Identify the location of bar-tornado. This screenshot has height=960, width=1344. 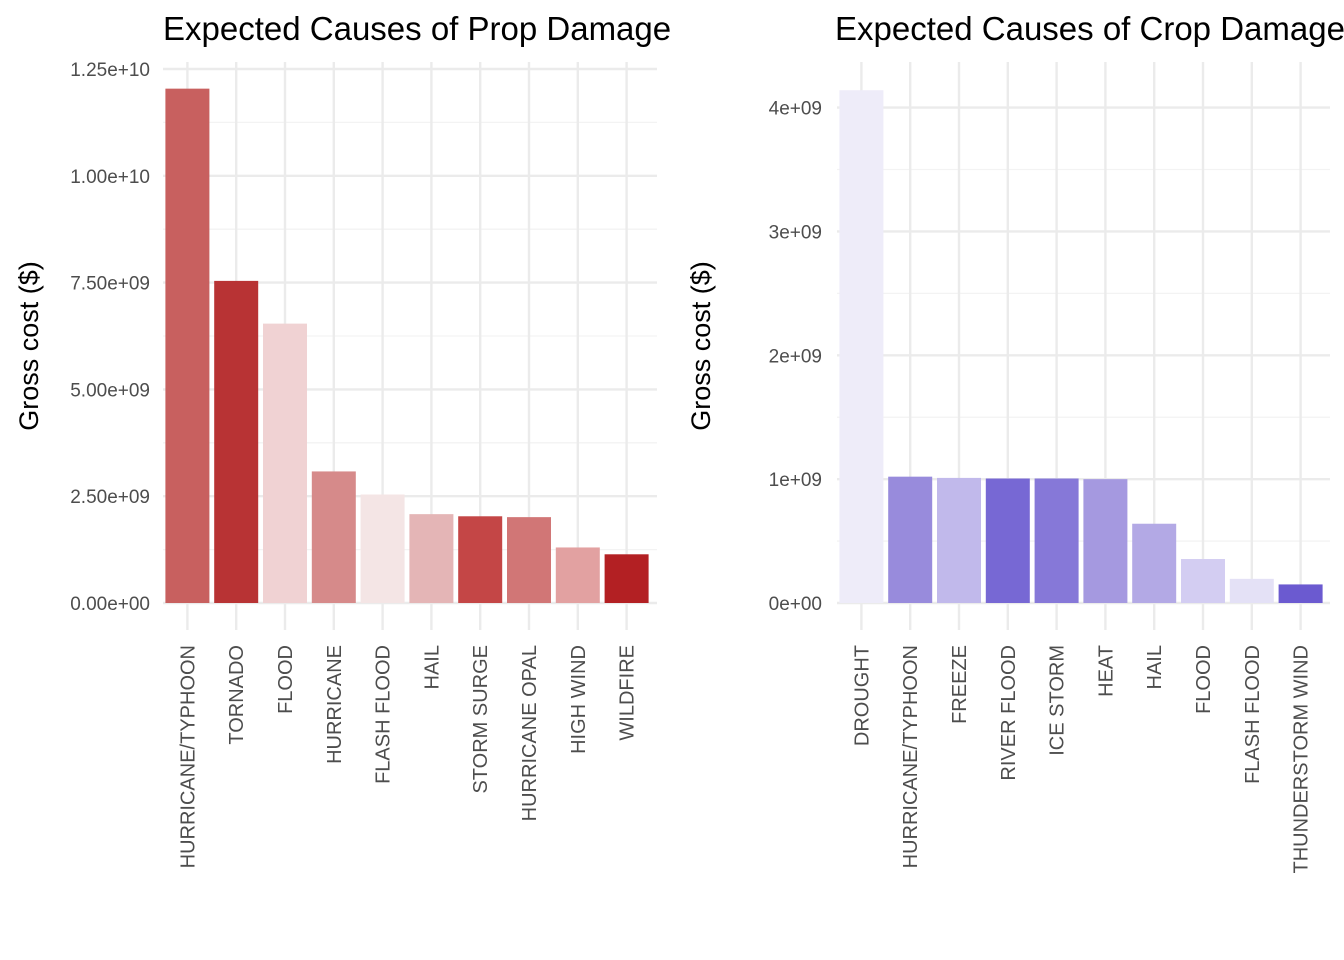
(236, 441).